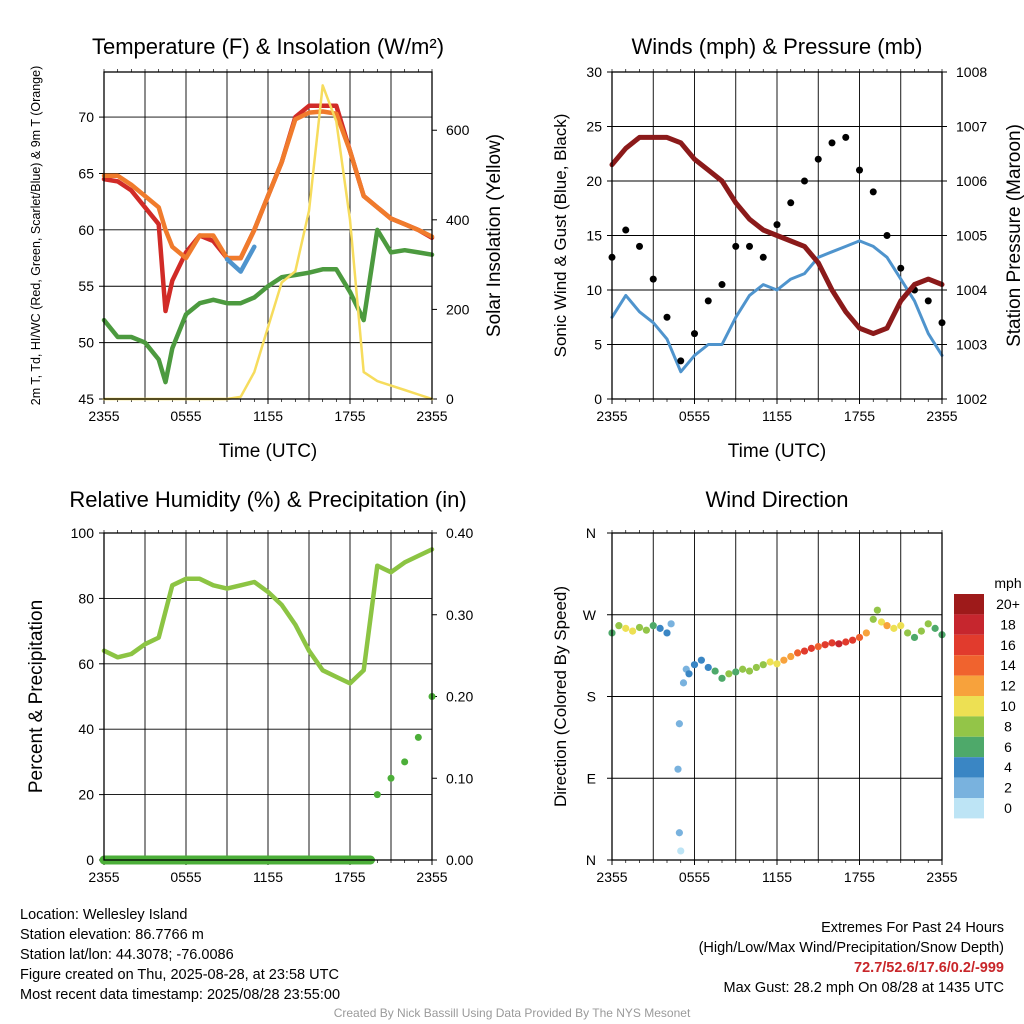 The width and height of the screenshot is (1024, 1024). What do you see at coordinates (598, 345) in the screenshot?
I see `y-tick-label: 5` at bounding box center [598, 345].